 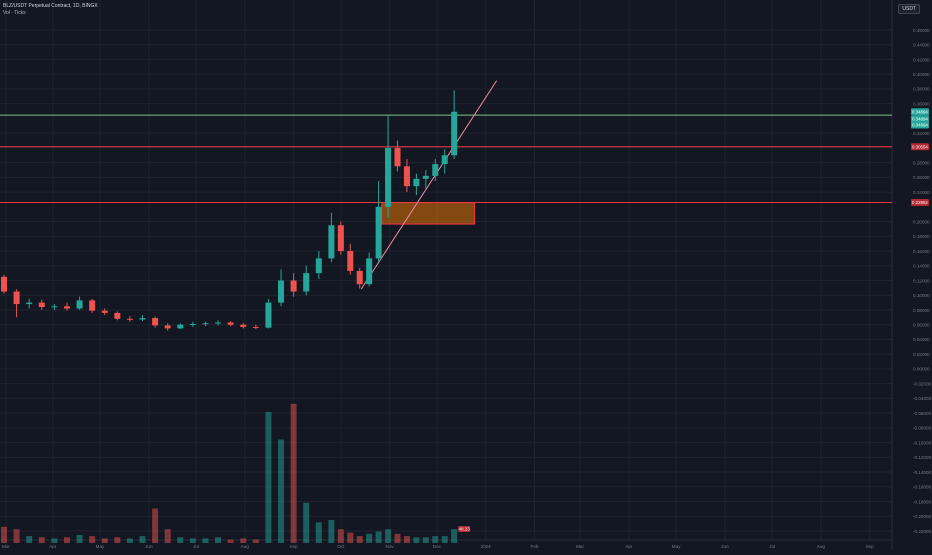 What do you see at coordinates (922, 428) in the screenshot?
I see `y-tick-label: -0.08000` at bounding box center [922, 428].